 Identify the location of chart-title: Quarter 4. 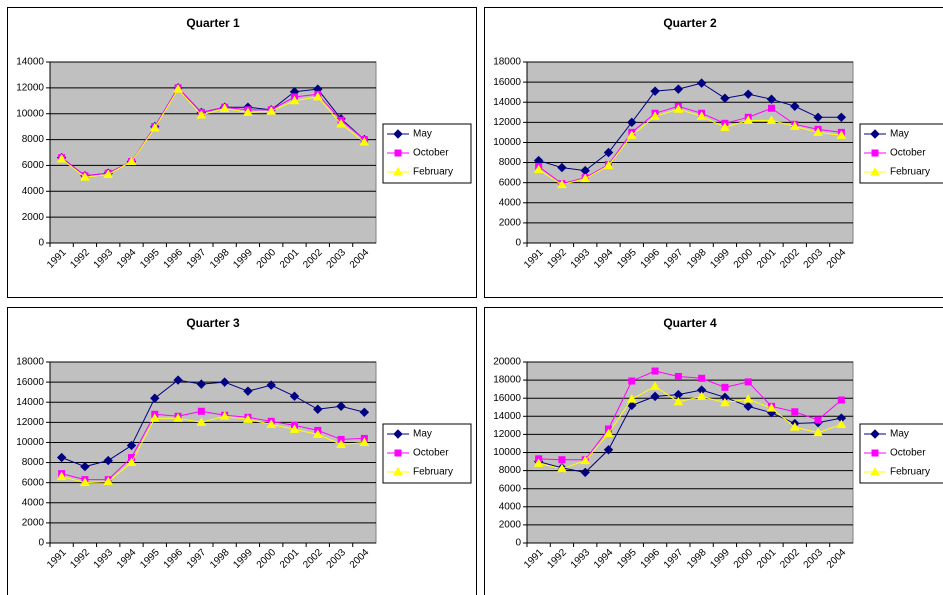
(690, 323).